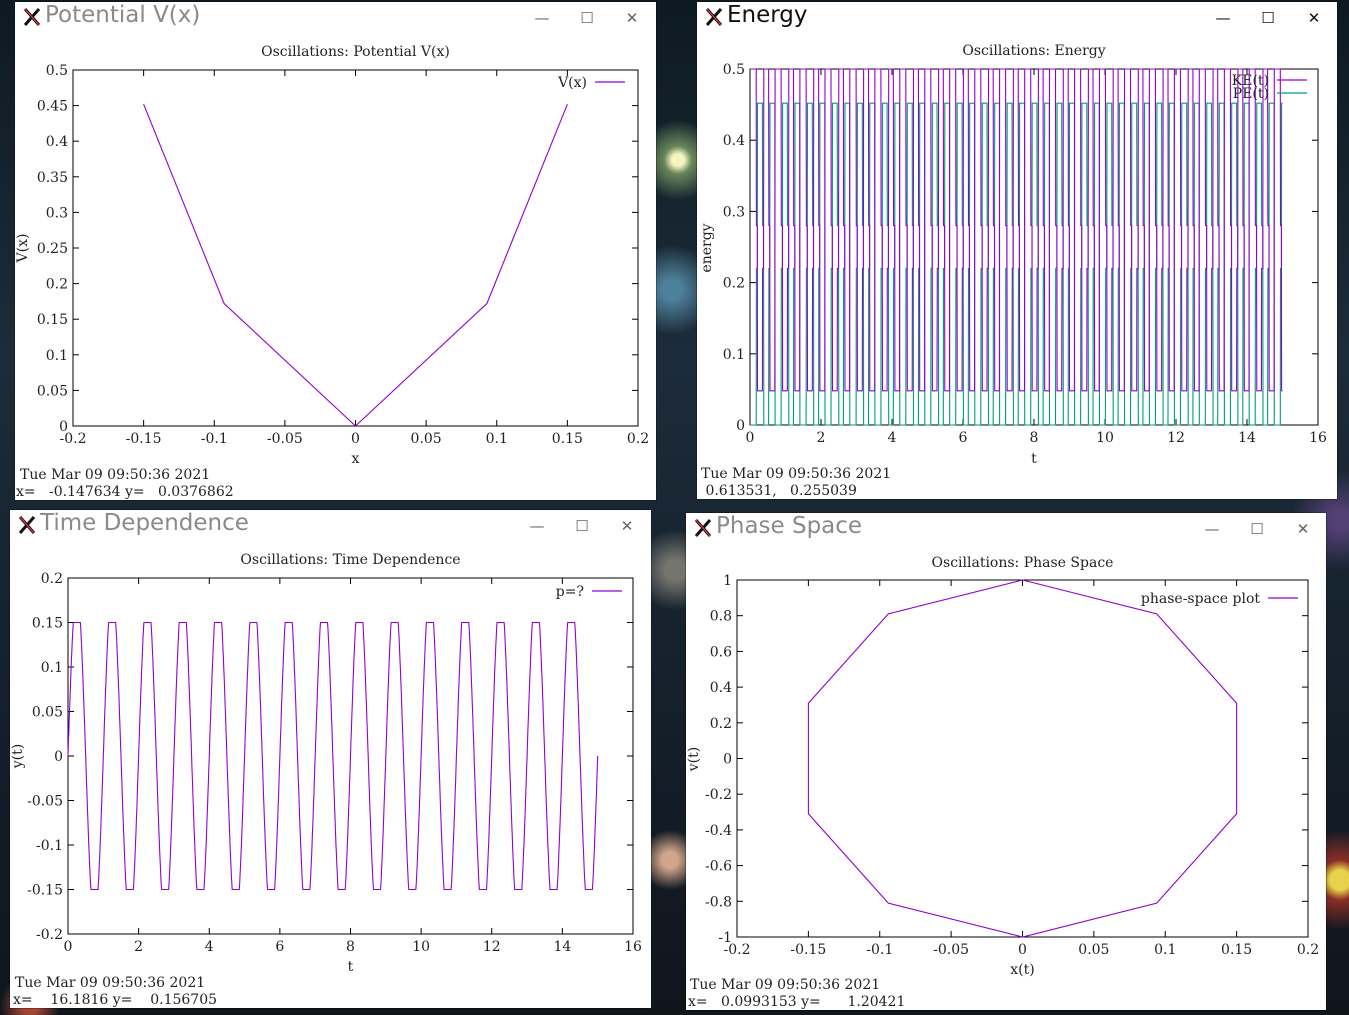 The width and height of the screenshot is (1349, 1015). Describe the element at coordinates (52, 320) in the screenshot. I see `y-tick-label: 0.15` at that location.